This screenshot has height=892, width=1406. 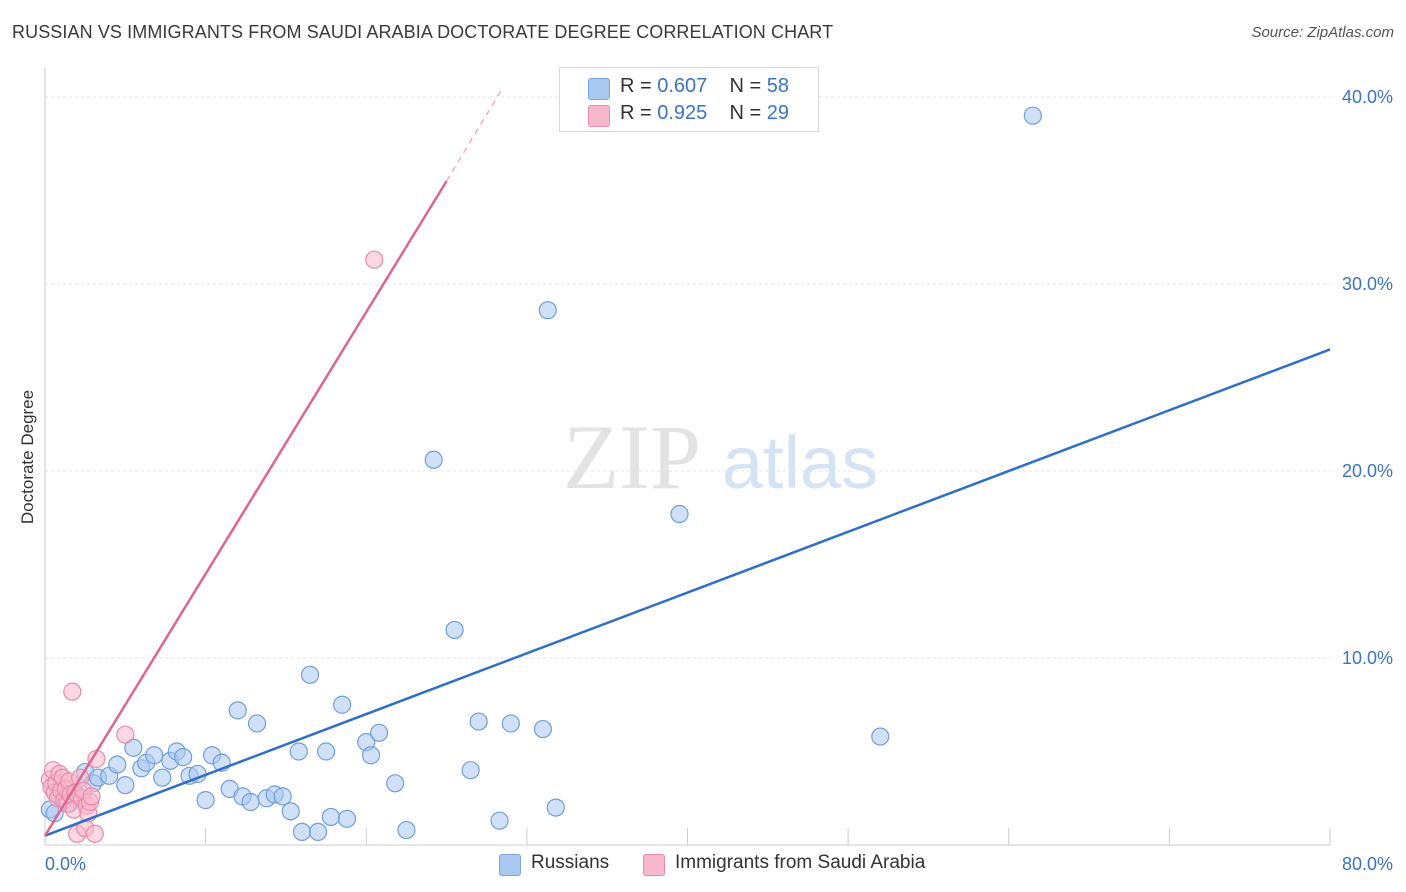 I want to click on legend-n-value: 58, so click(x=778, y=86).